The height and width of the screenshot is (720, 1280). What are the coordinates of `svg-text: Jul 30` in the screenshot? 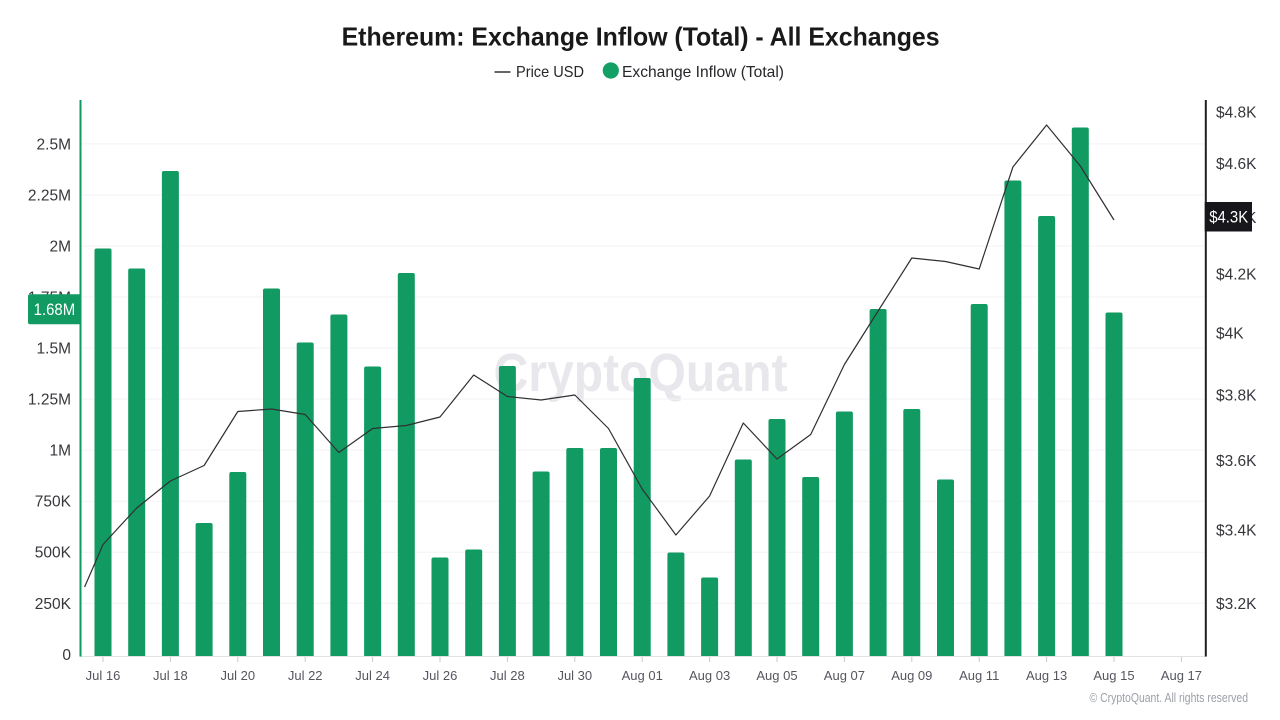 It's located at (574, 675).